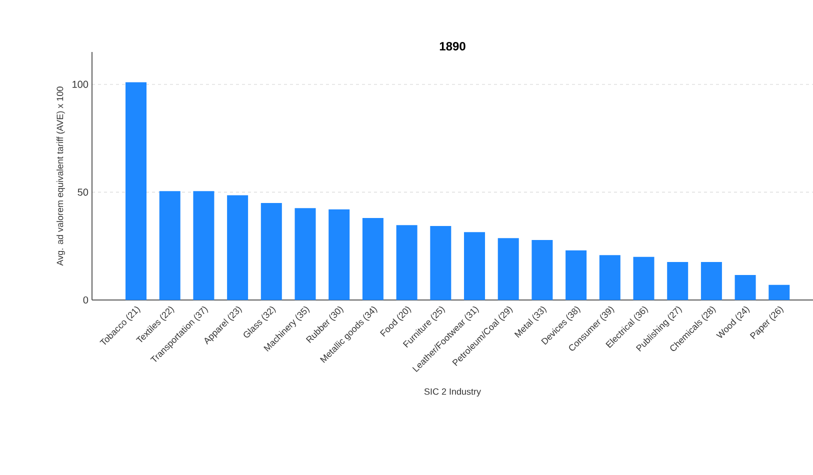 This screenshot has width=813, height=475. Describe the element at coordinates (453, 46) in the screenshot. I see `chart-title: 1890` at that location.